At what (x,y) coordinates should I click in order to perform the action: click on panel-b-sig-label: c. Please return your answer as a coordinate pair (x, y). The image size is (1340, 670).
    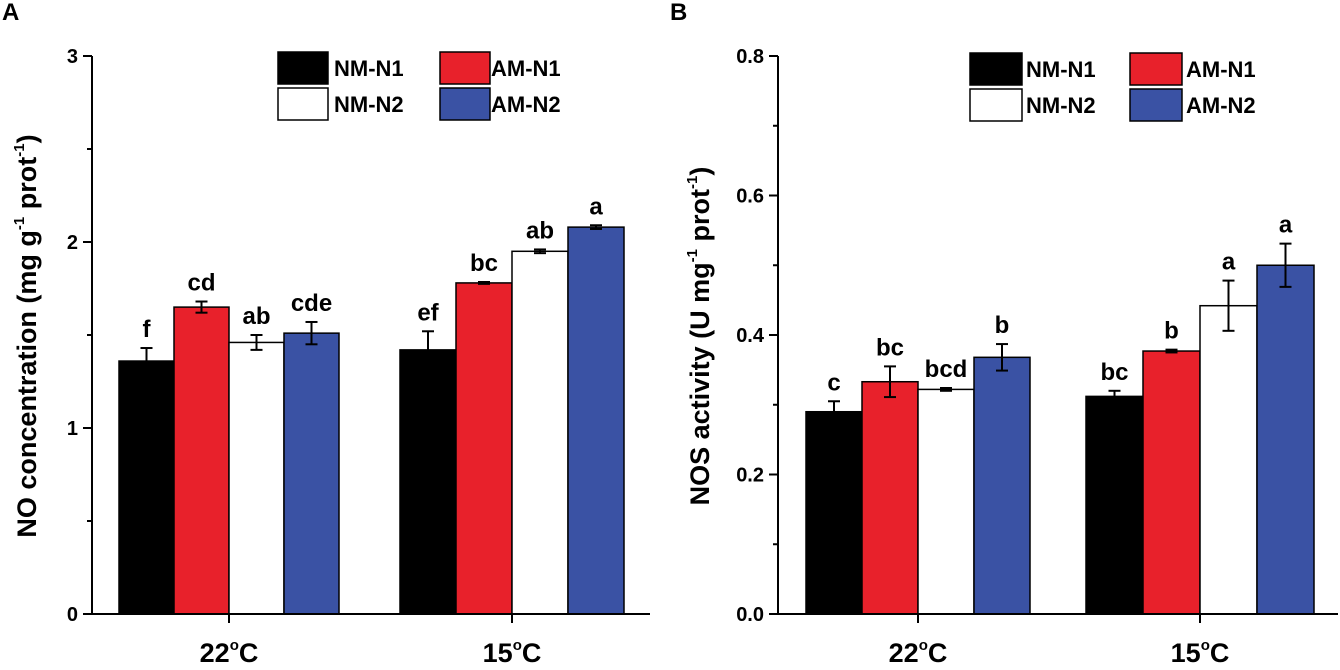
    Looking at the image, I should click on (833, 382).